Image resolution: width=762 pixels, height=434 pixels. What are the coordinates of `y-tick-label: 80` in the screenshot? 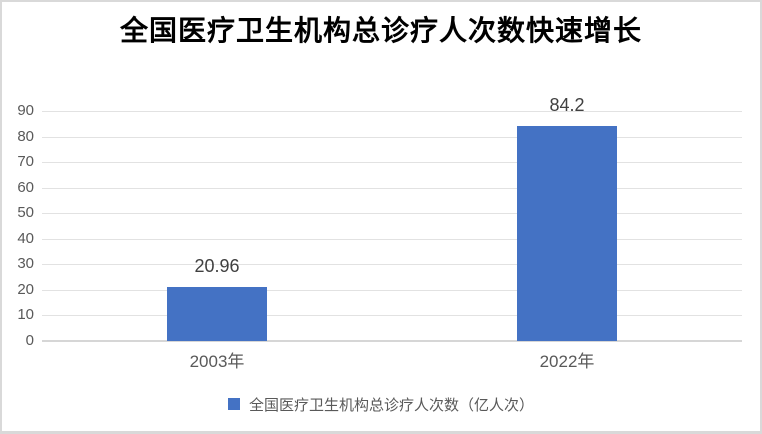 It's located at (25, 136).